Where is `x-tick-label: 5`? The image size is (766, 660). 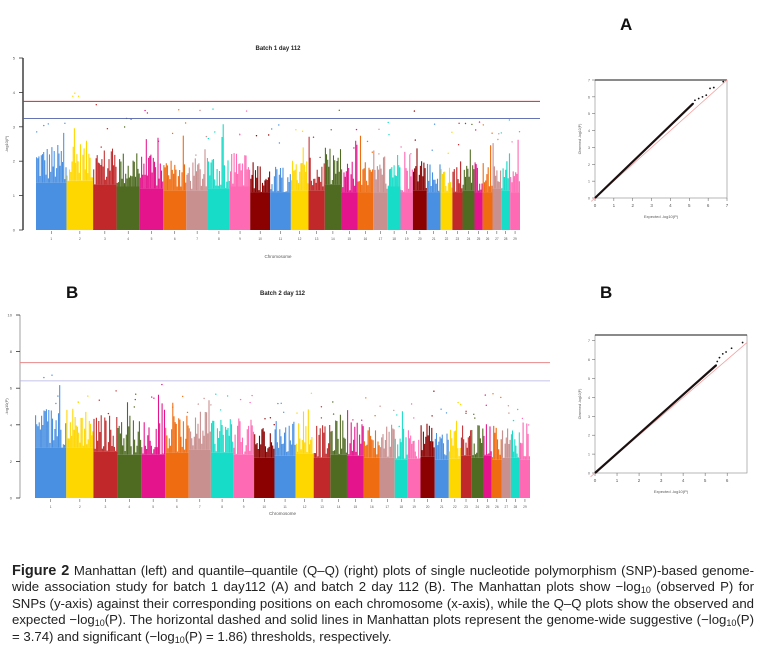 x-tick-label: 5 is located at coordinates (705, 480).